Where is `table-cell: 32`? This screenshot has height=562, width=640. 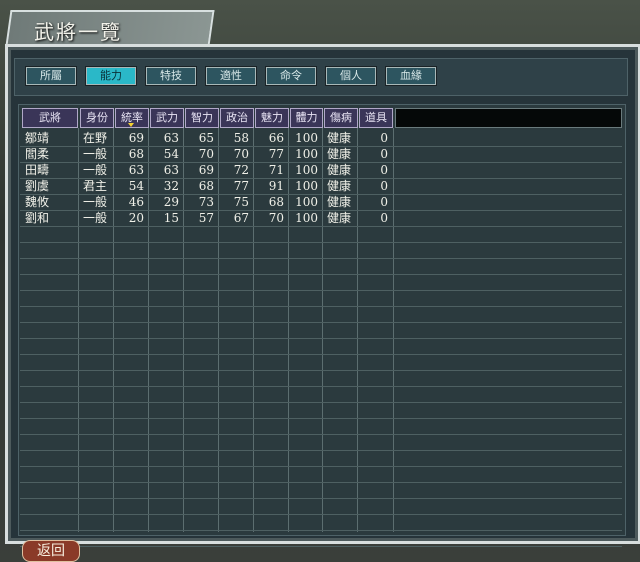
table-cell: 32 is located at coordinates (171, 186).